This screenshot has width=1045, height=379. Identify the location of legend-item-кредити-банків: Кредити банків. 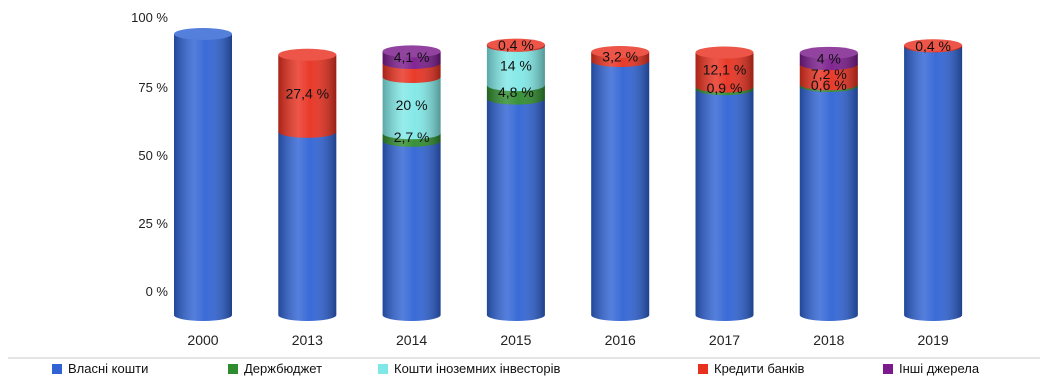
(751, 368).